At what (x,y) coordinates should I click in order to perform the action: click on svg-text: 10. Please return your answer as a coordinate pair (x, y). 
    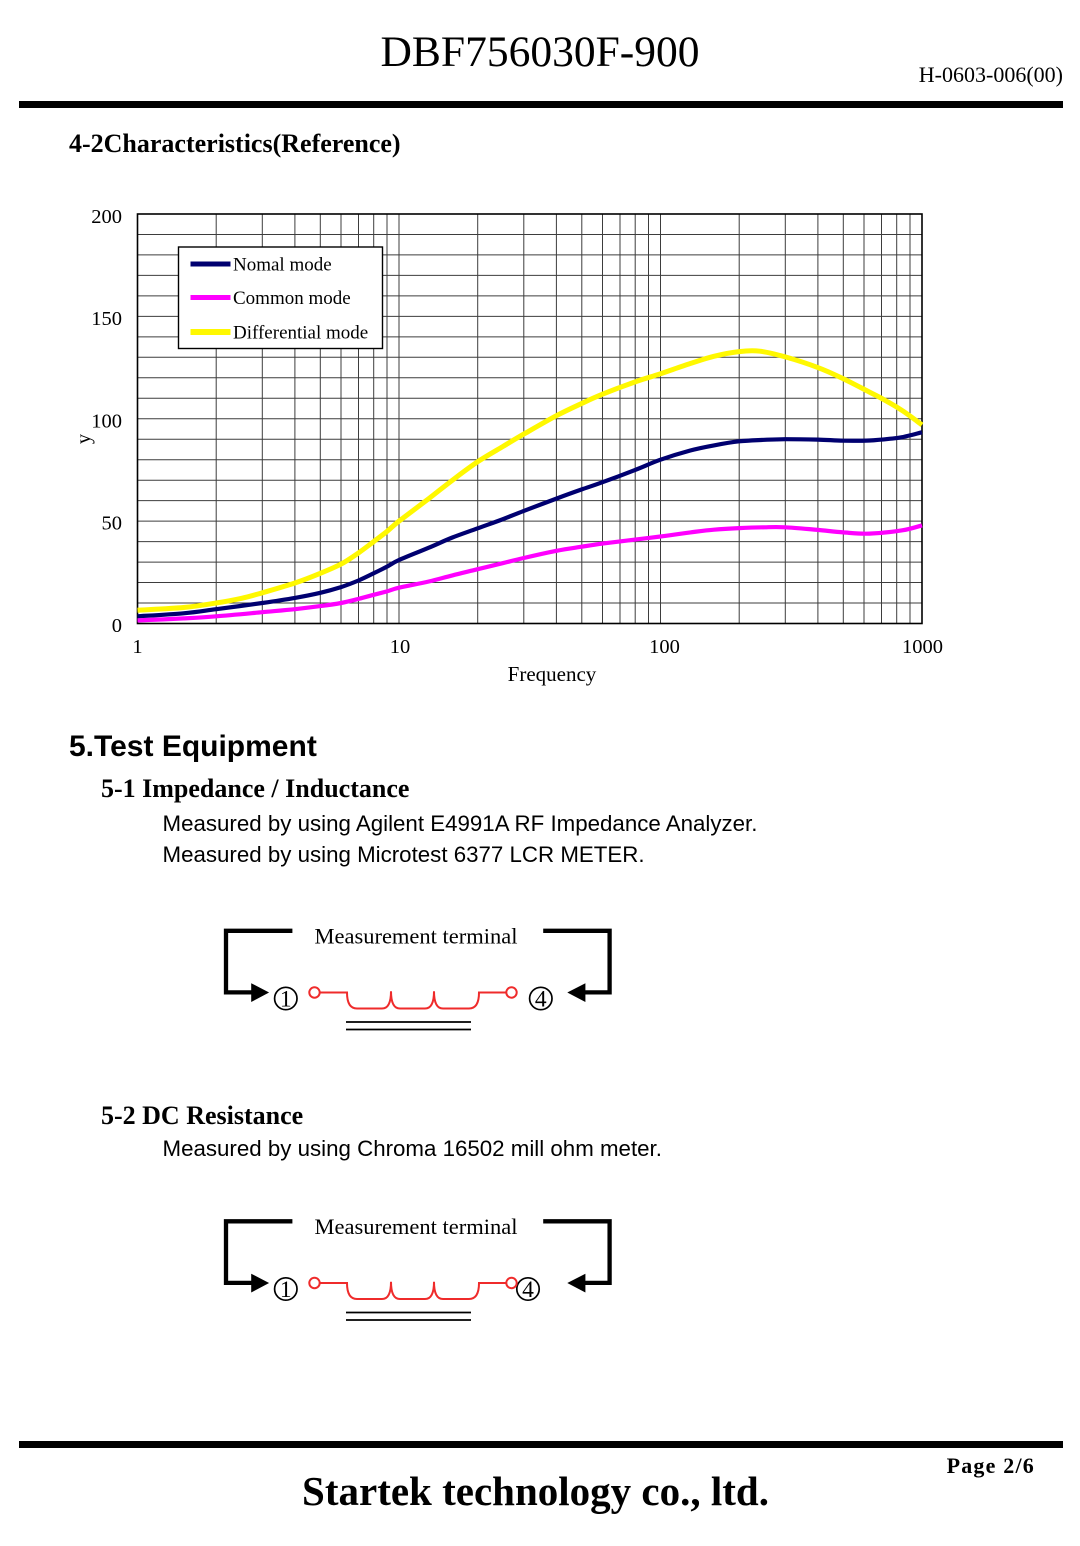
    Looking at the image, I should click on (400, 647).